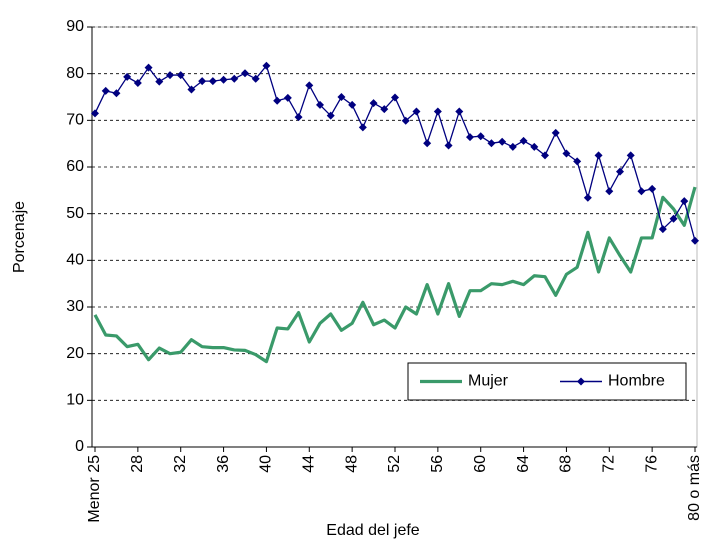  Describe the element at coordinates (266, 464) in the screenshot. I see `x-tick-label: 40` at that location.